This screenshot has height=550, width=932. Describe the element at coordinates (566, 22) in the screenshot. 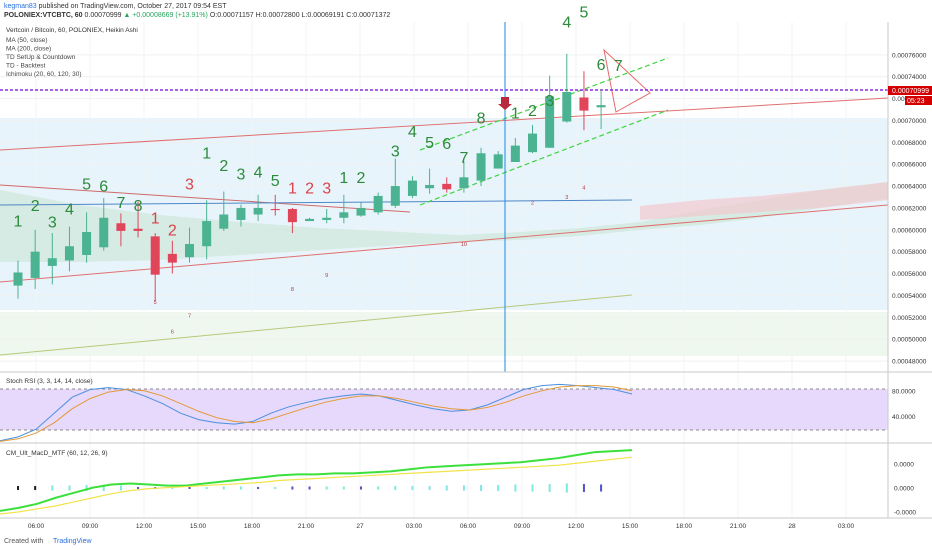

I see `td-setup-number: 4` at that location.